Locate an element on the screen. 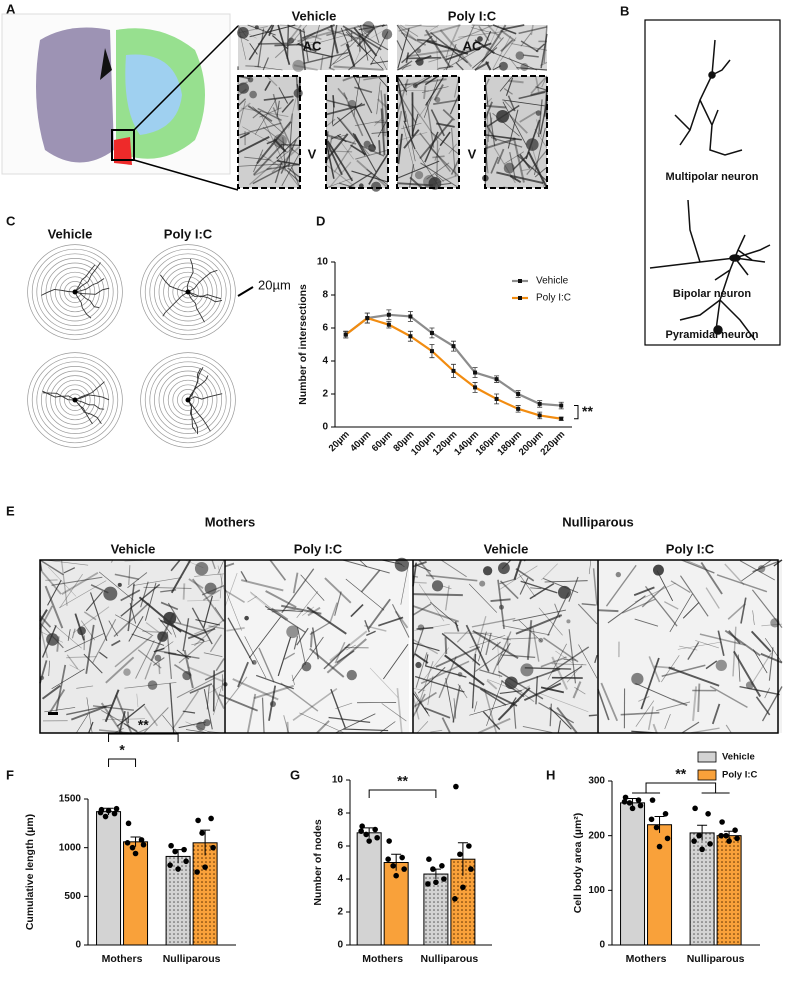 The width and height of the screenshot is (789, 992). point is located at coordinates (453, 346).